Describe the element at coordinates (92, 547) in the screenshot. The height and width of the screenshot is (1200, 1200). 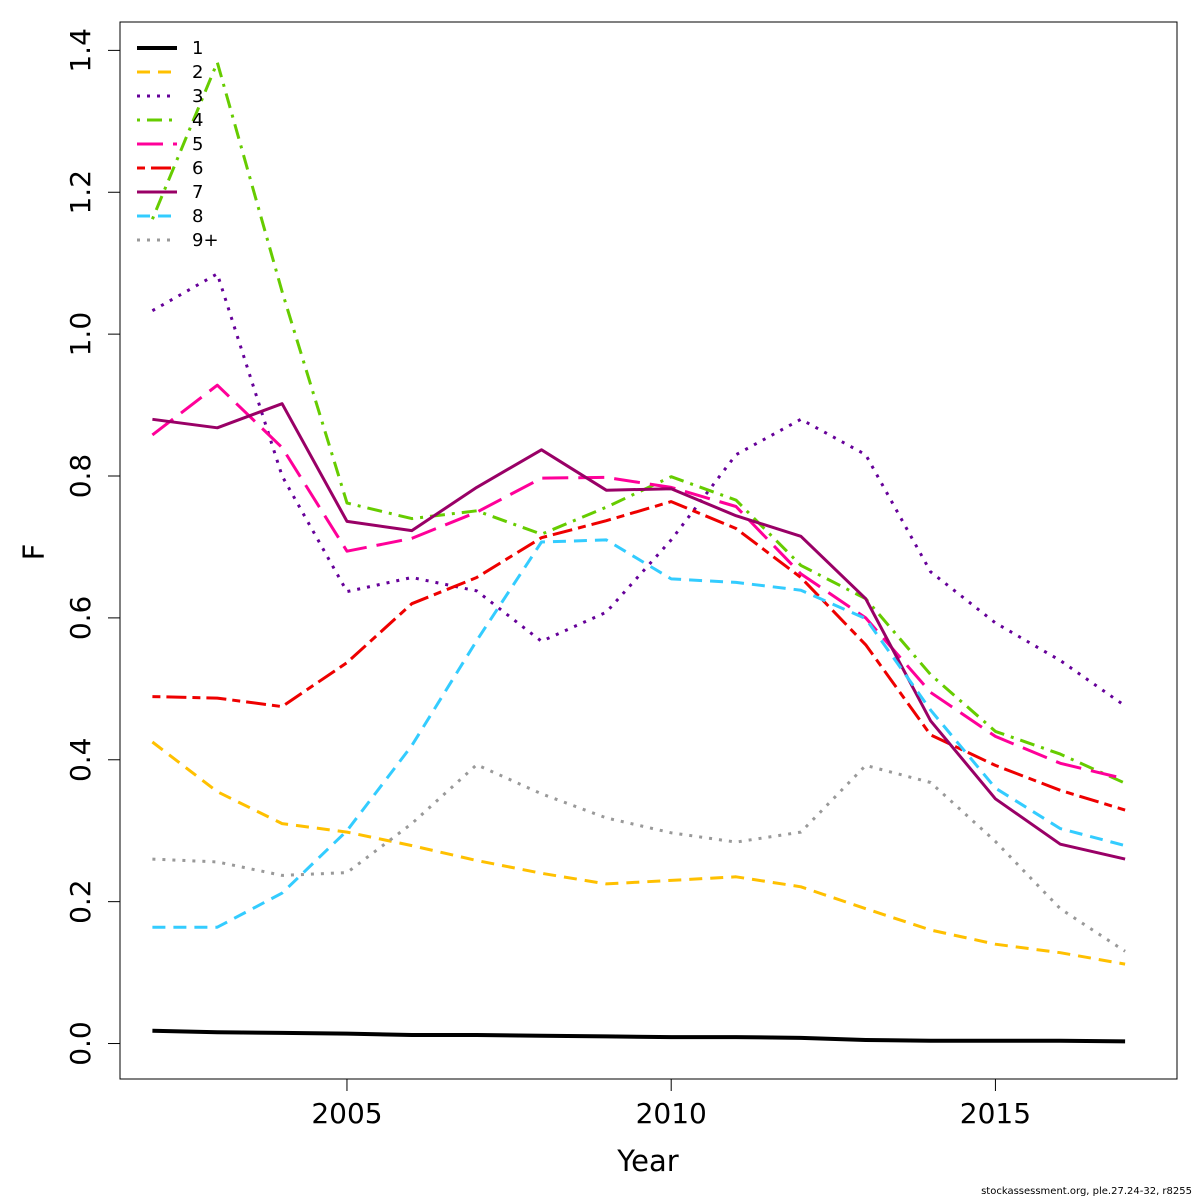
I see `y-axis: 0.0 0.2 0.4 0.6 0.8 1.0 1.2 1.4` at that location.